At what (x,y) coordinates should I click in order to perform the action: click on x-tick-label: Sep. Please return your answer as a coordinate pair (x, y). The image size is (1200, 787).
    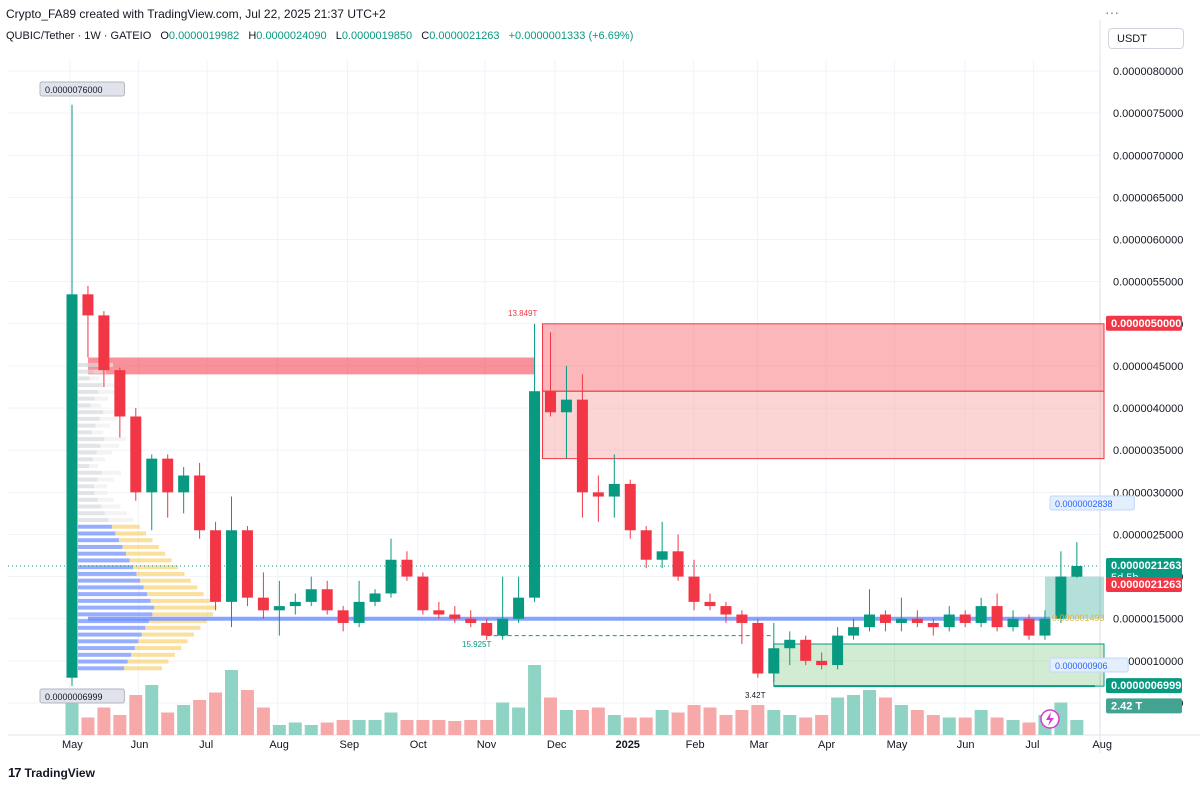
    Looking at the image, I should click on (350, 745).